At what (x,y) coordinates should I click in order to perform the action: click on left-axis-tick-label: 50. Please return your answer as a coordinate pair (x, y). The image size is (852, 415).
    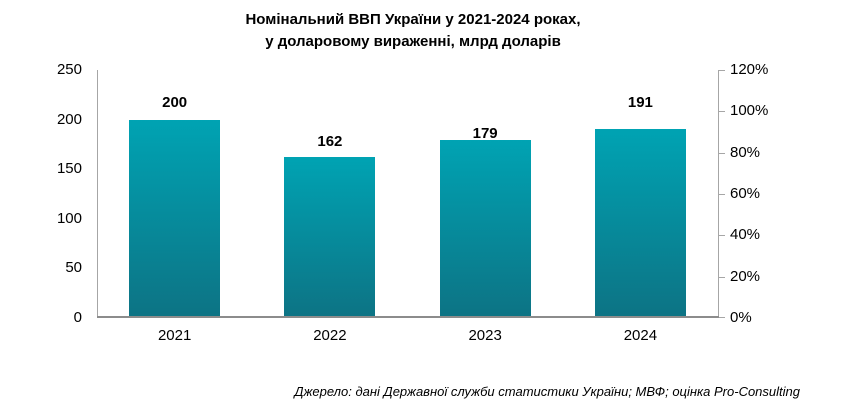
    Looking at the image, I should click on (73, 268).